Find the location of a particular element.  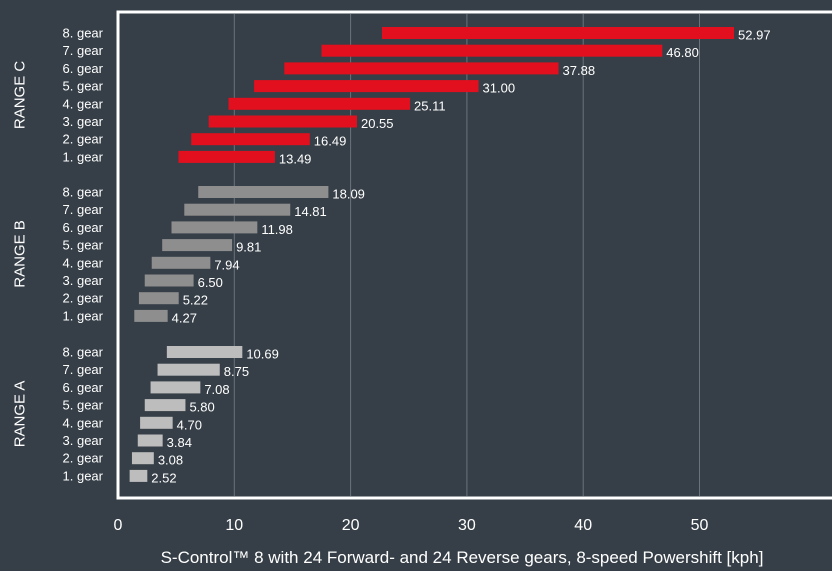

range-label: RANGE C is located at coordinates (20, 95).